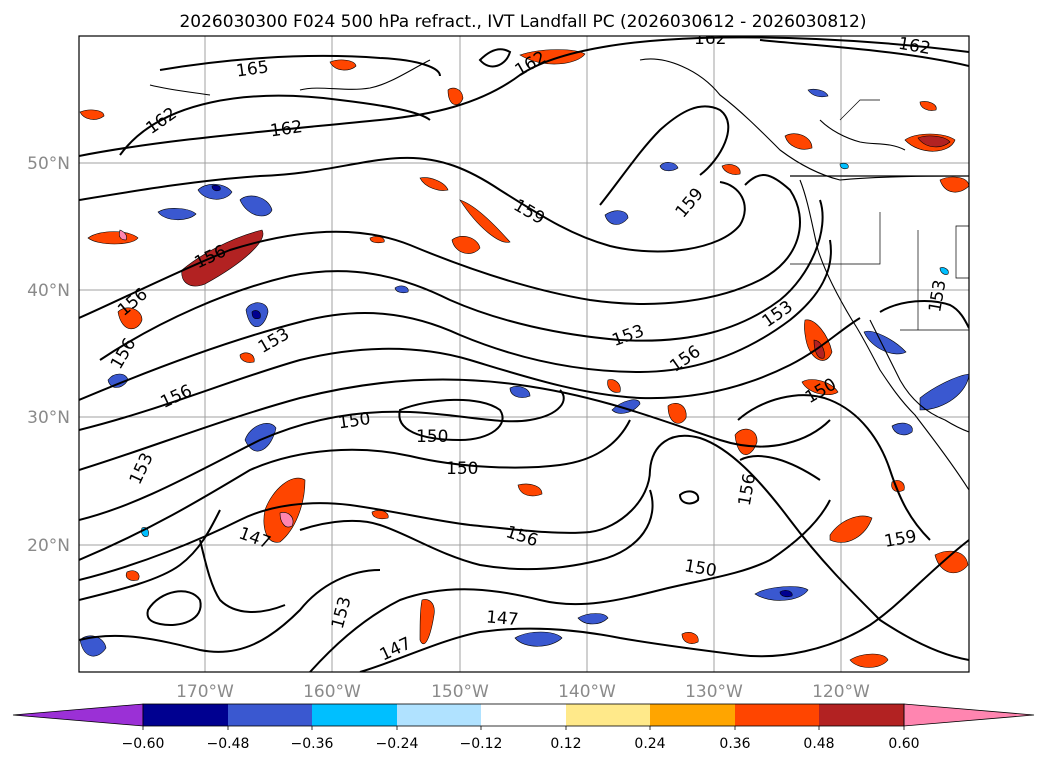 This screenshot has height=765, width=1047. I want to click on contour-label: 147, so click(502, 618).